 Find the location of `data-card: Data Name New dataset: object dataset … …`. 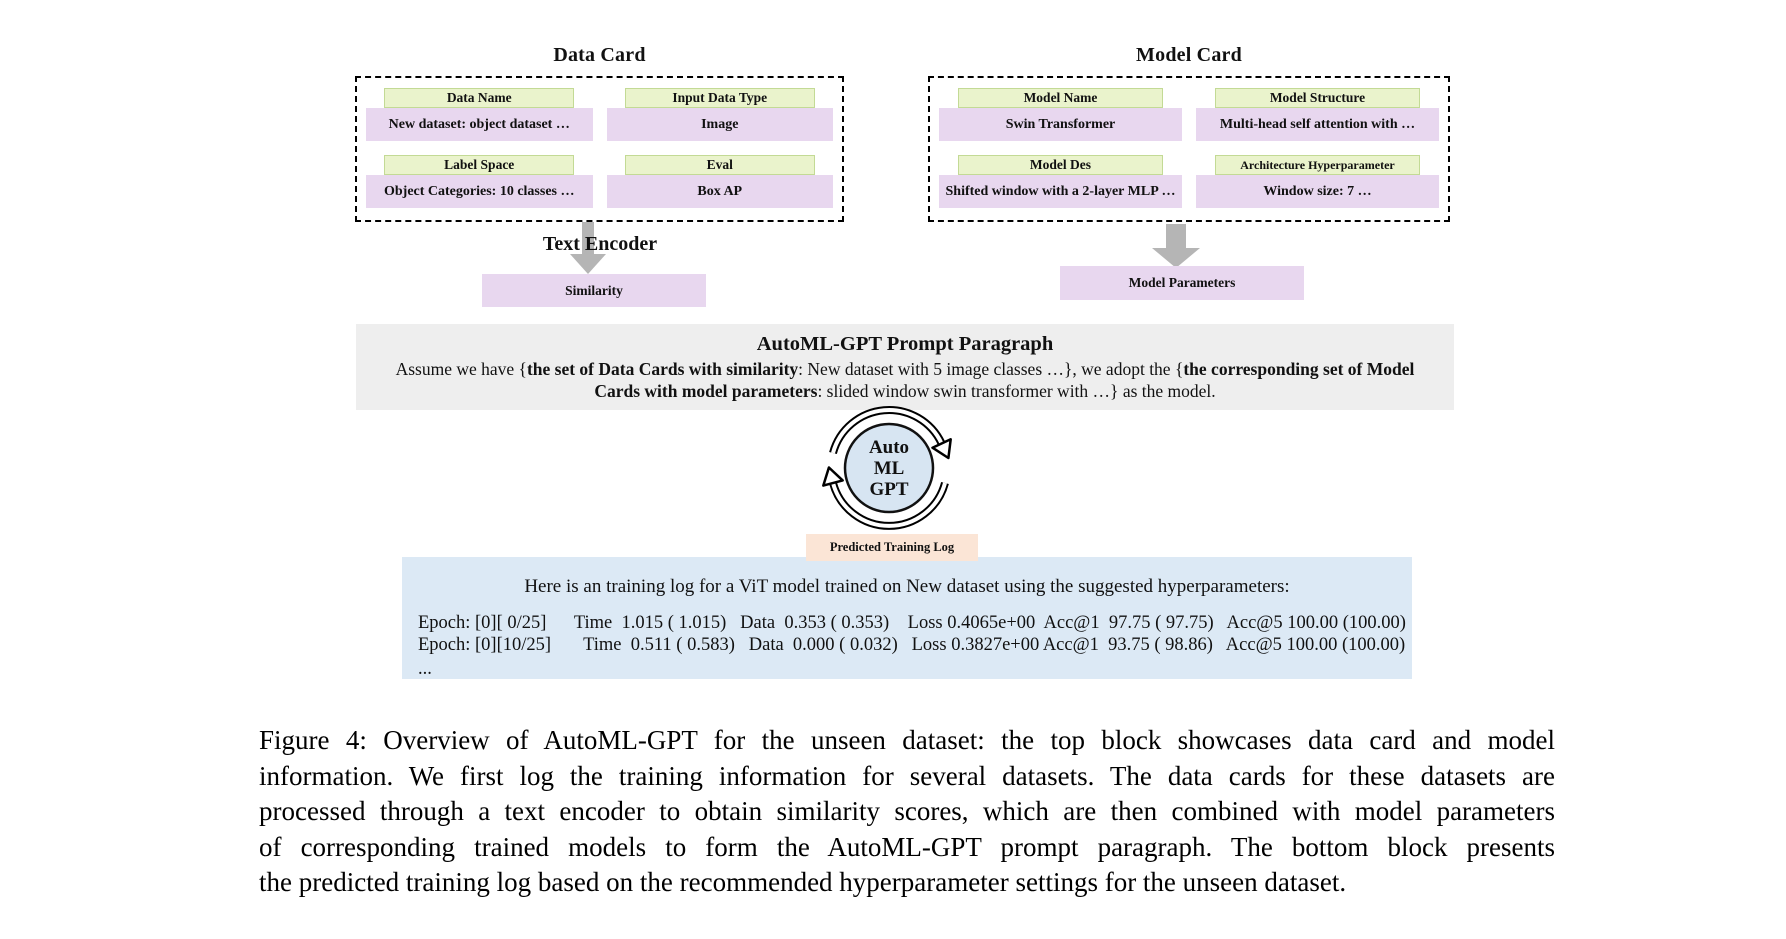

data-card: Data Name New dataset: object dataset … … is located at coordinates (599, 149).